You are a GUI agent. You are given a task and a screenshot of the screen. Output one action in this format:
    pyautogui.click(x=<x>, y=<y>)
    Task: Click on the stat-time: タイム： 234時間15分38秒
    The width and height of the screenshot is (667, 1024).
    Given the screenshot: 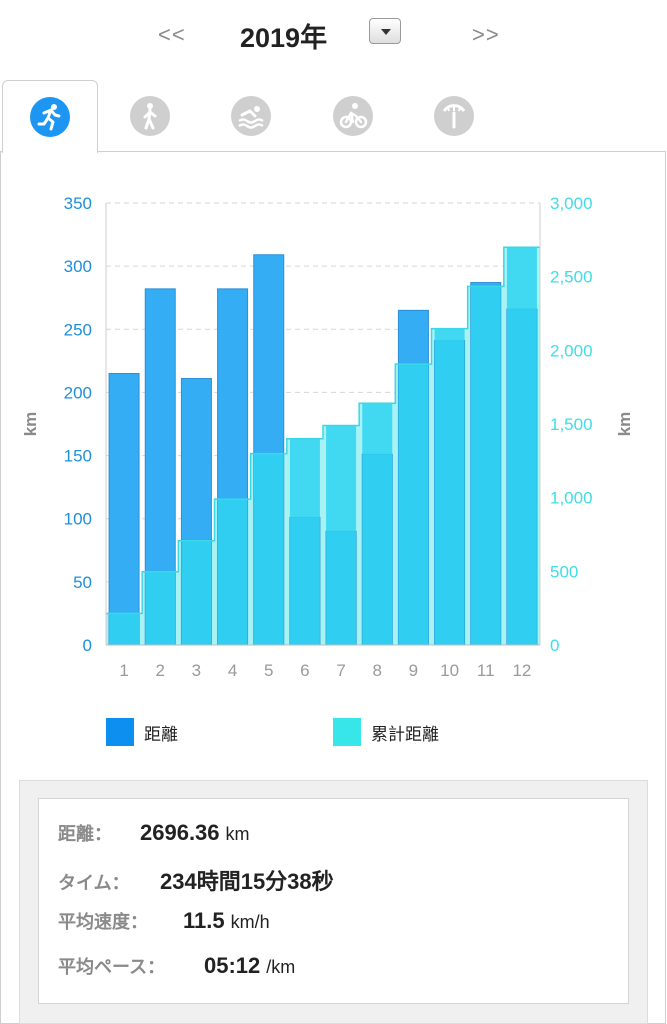 What is the action you would take?
    pyautogui.click(x=196, y=880)
    